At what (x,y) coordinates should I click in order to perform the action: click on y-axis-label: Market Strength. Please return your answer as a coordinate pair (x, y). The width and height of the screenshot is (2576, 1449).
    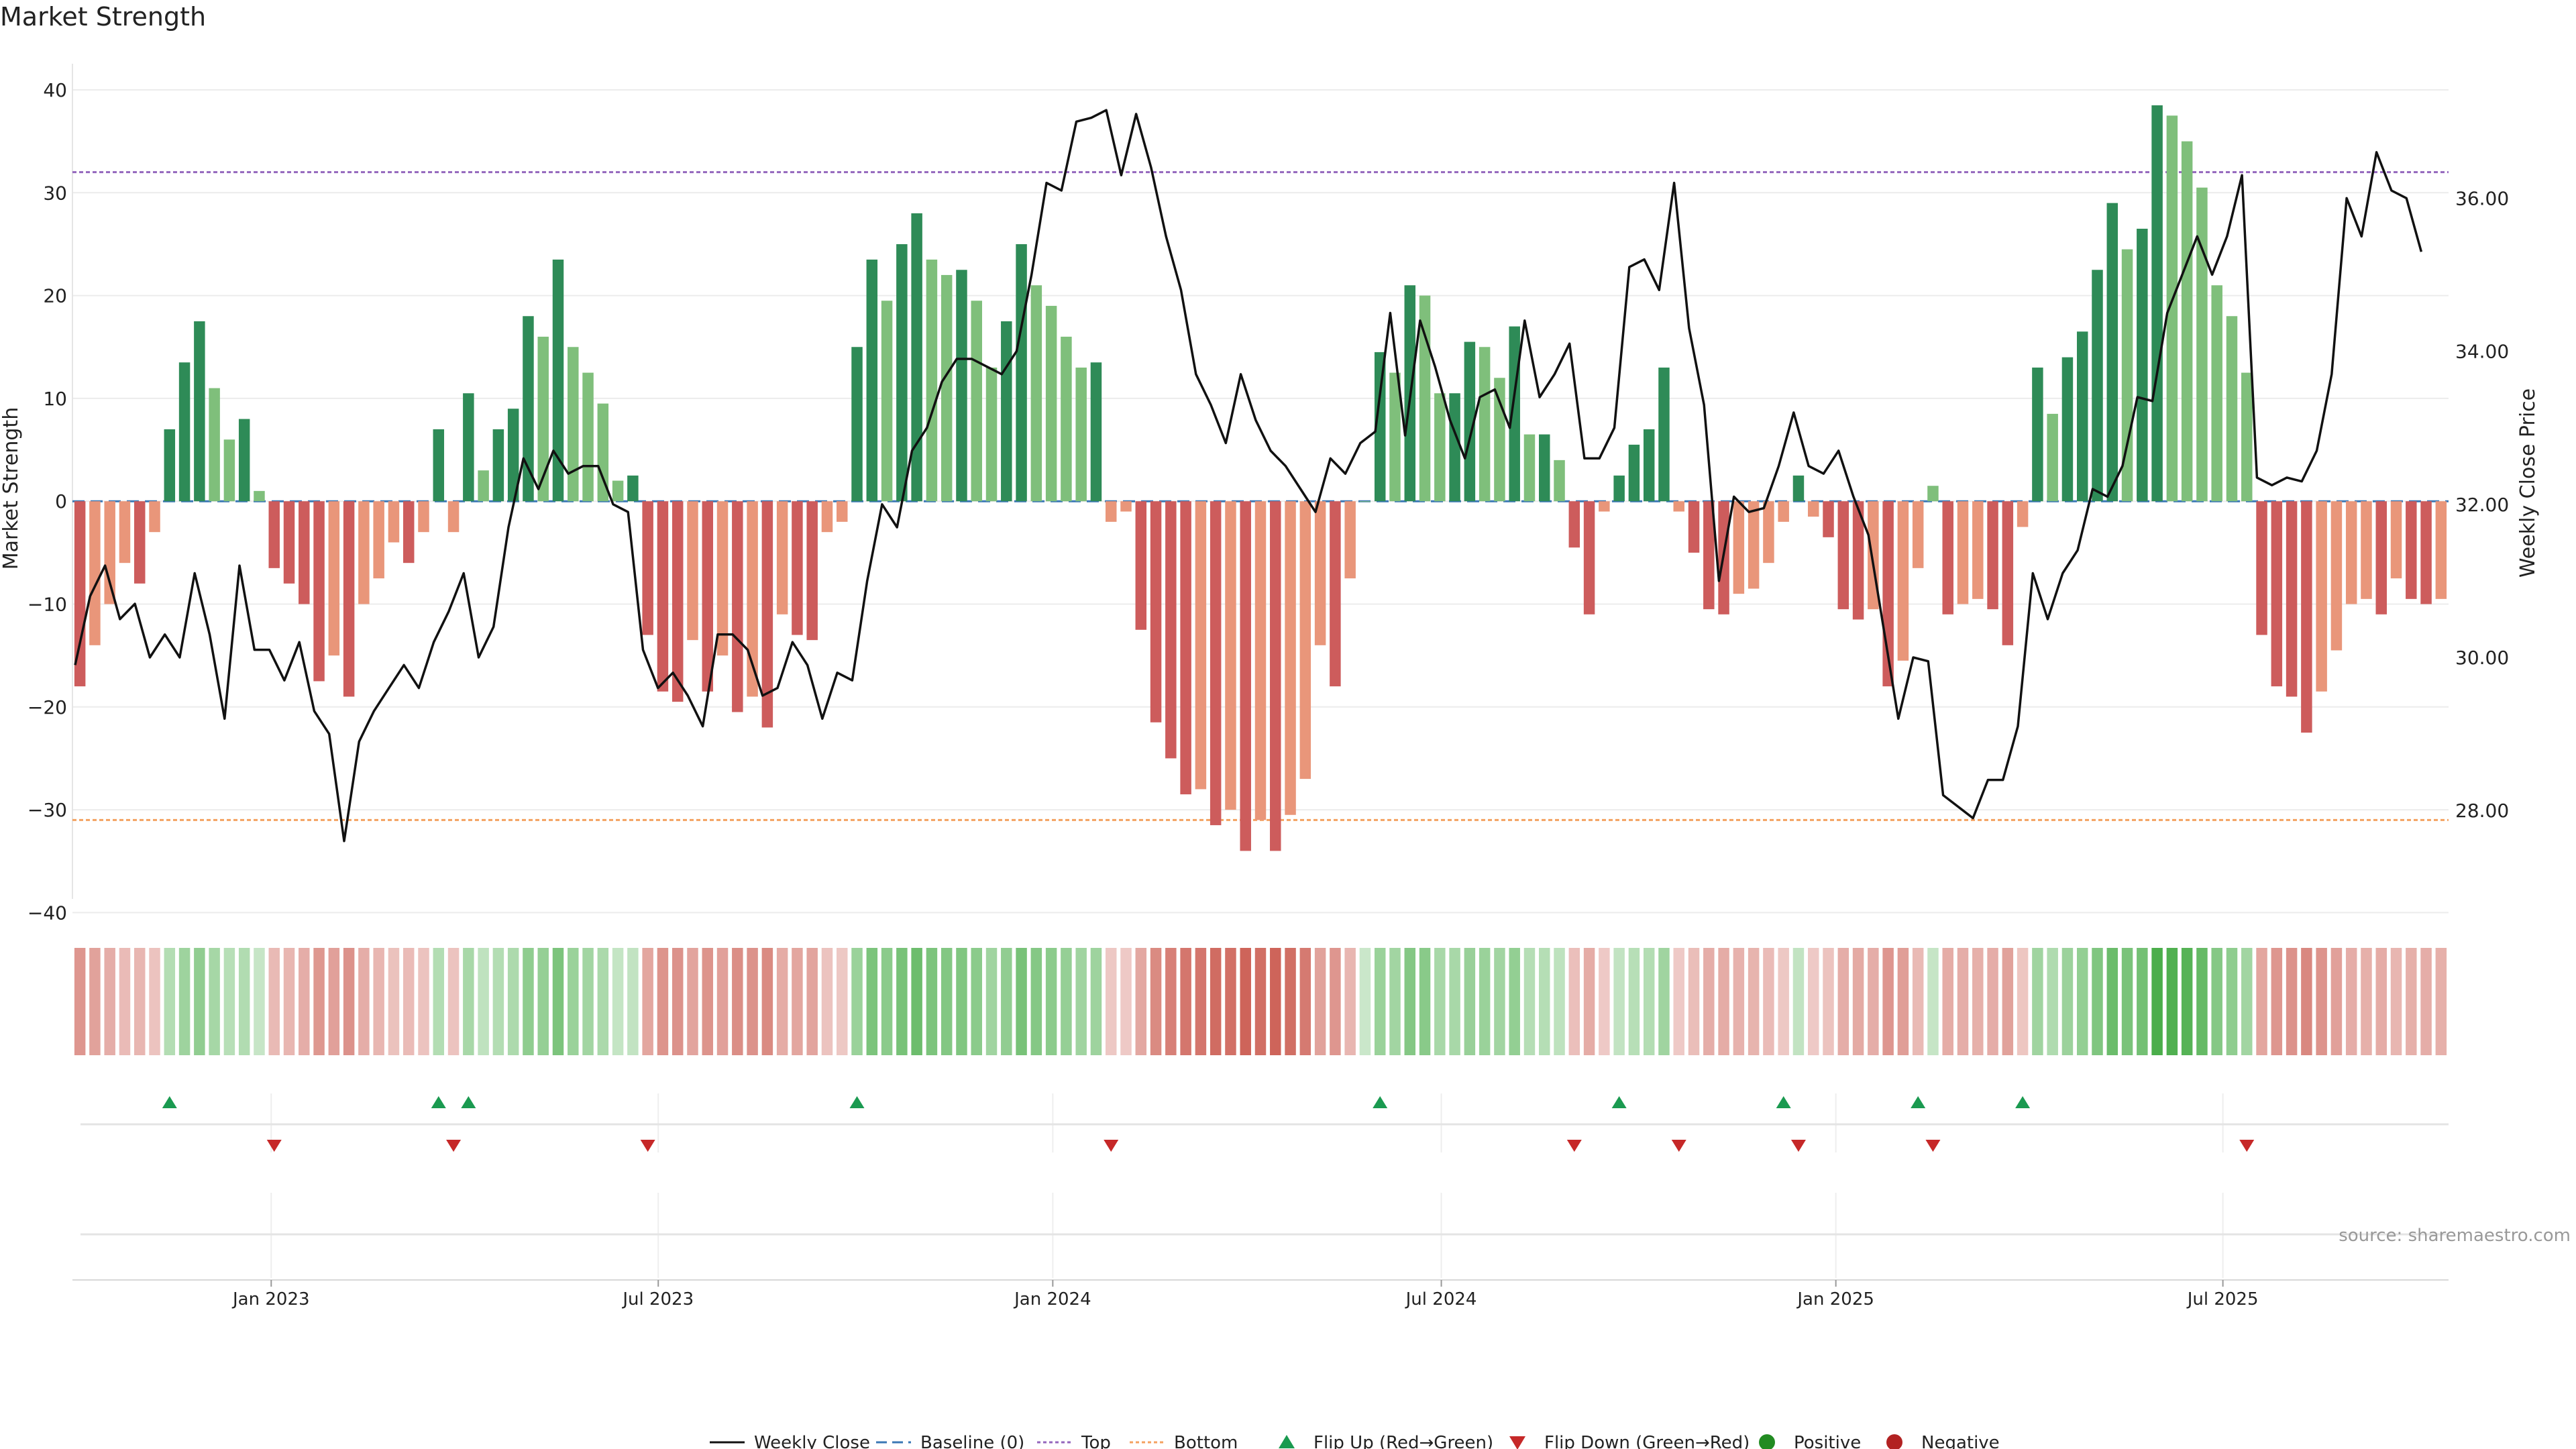
    Looking at the image, I should click on (11, 488).